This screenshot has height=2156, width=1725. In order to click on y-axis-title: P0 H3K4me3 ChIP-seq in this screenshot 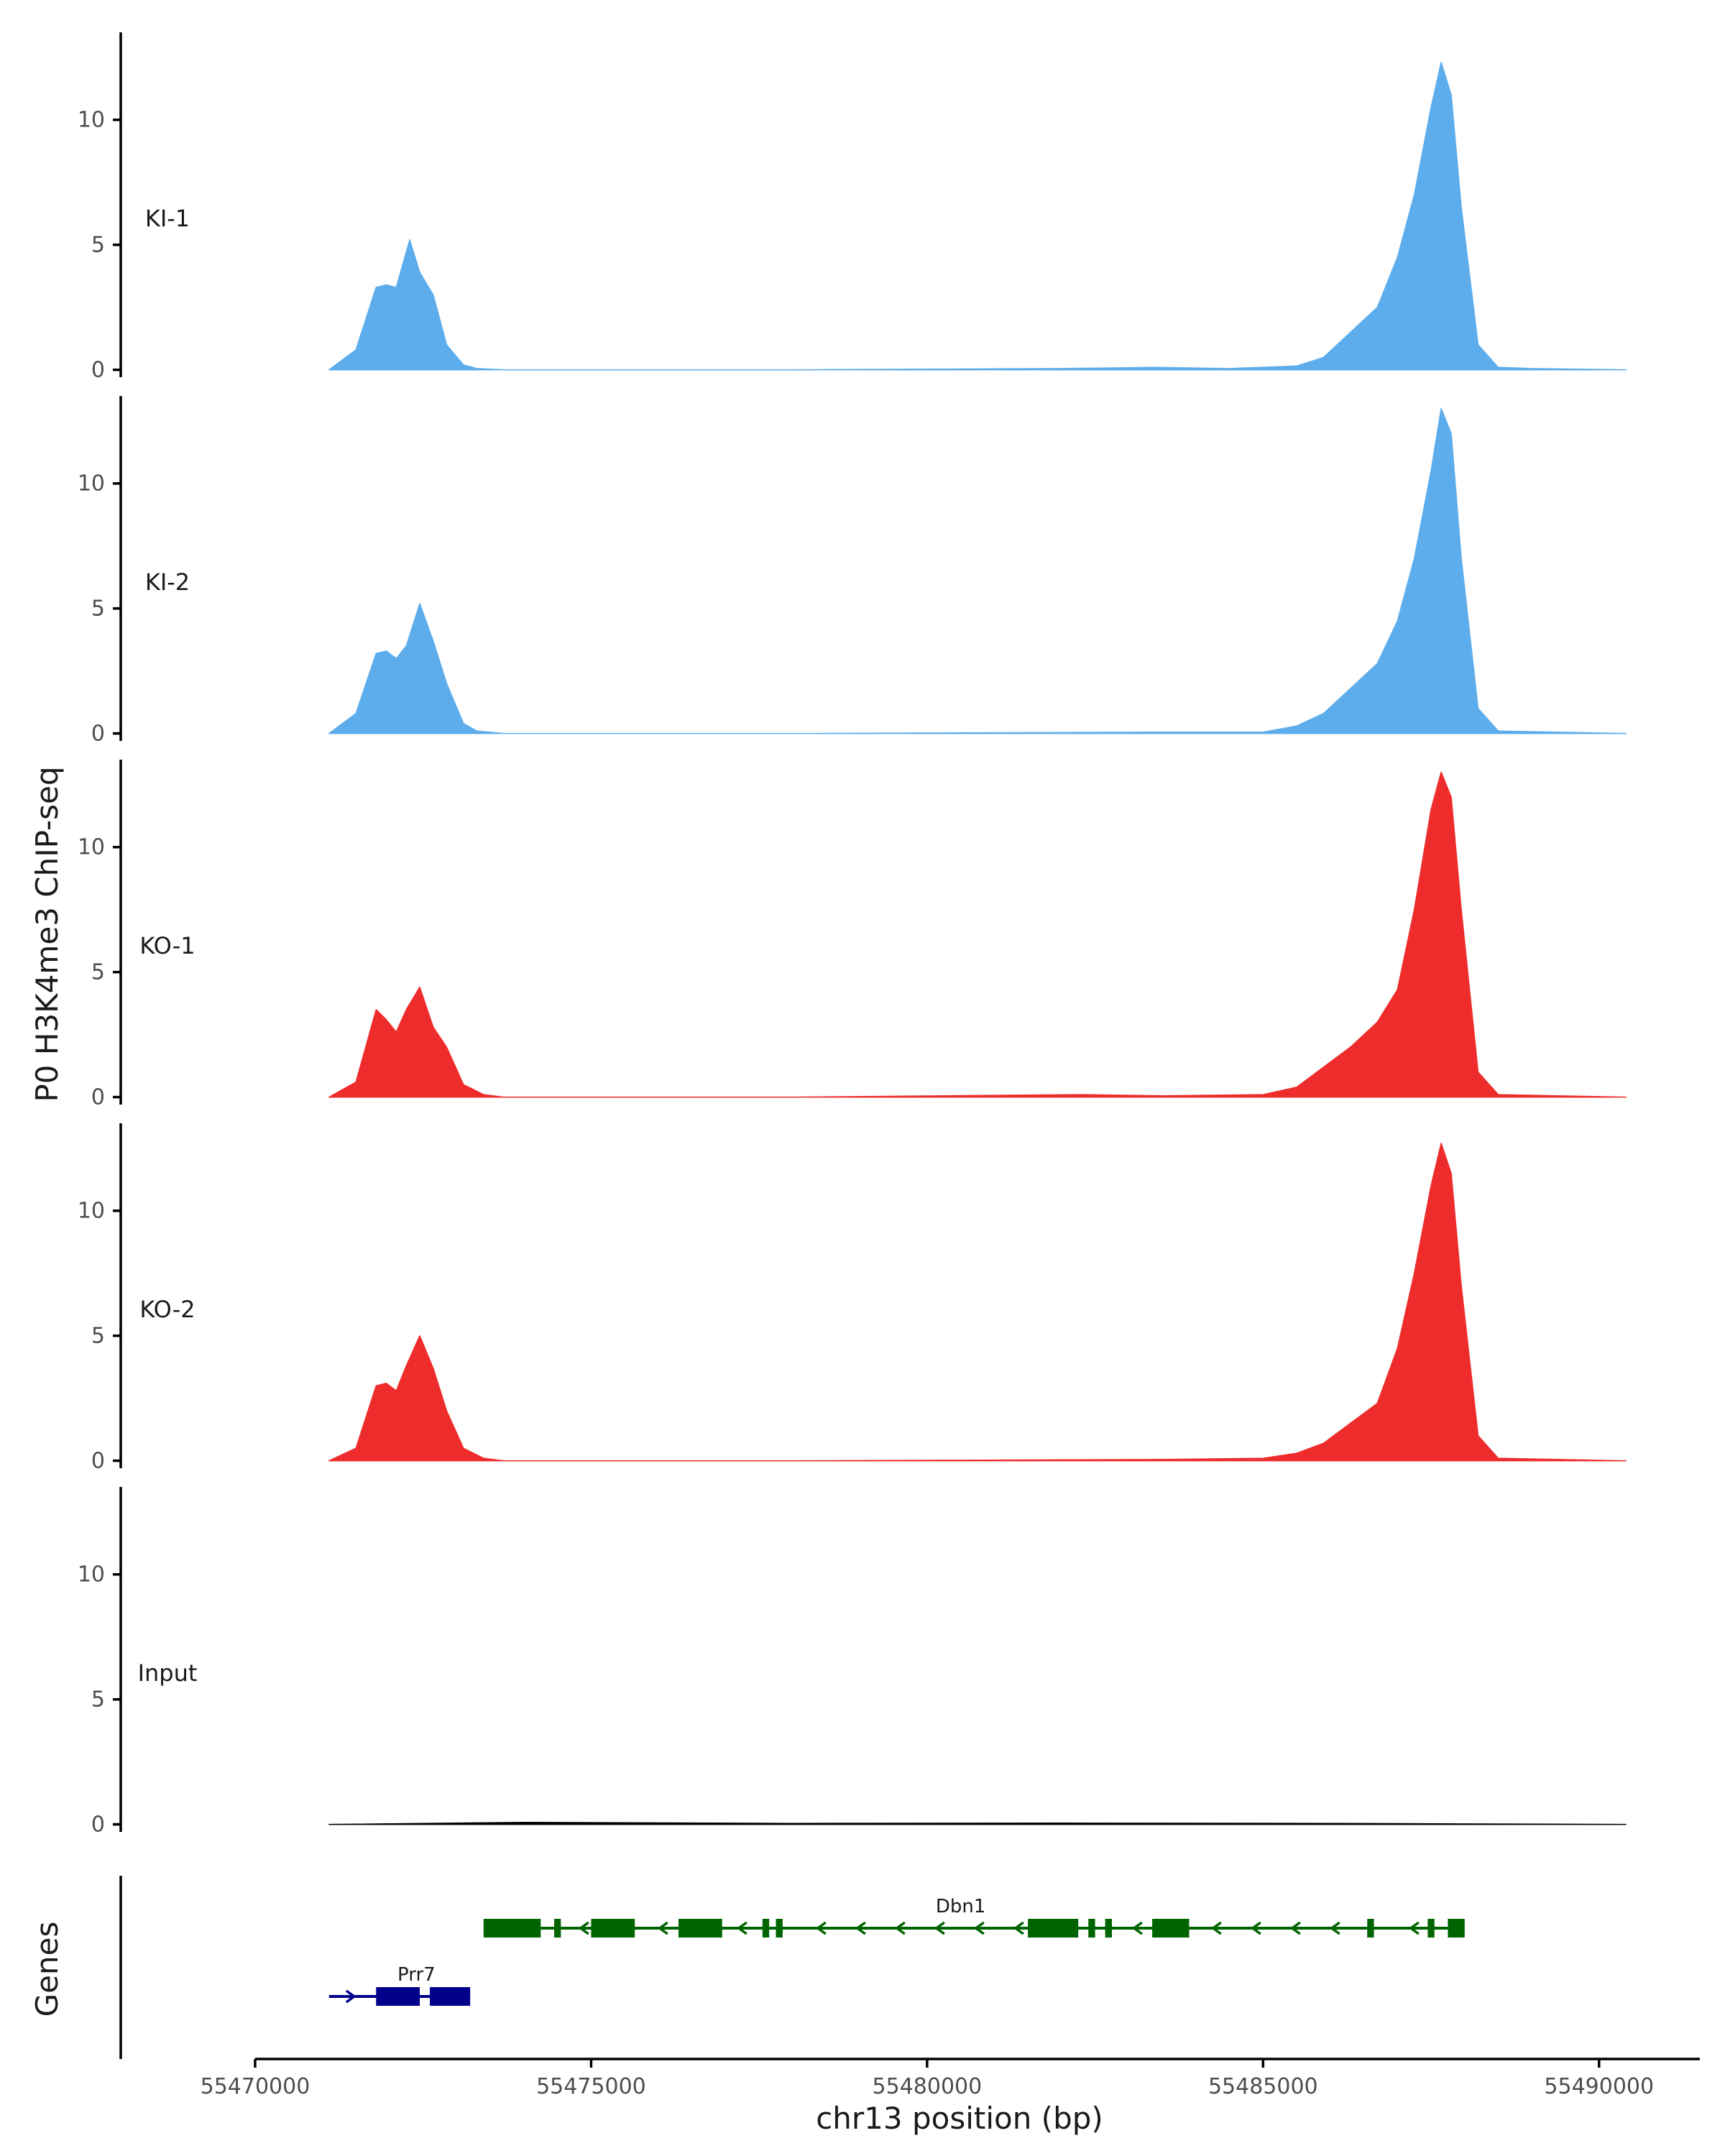, I will do `click(47, 934)`.